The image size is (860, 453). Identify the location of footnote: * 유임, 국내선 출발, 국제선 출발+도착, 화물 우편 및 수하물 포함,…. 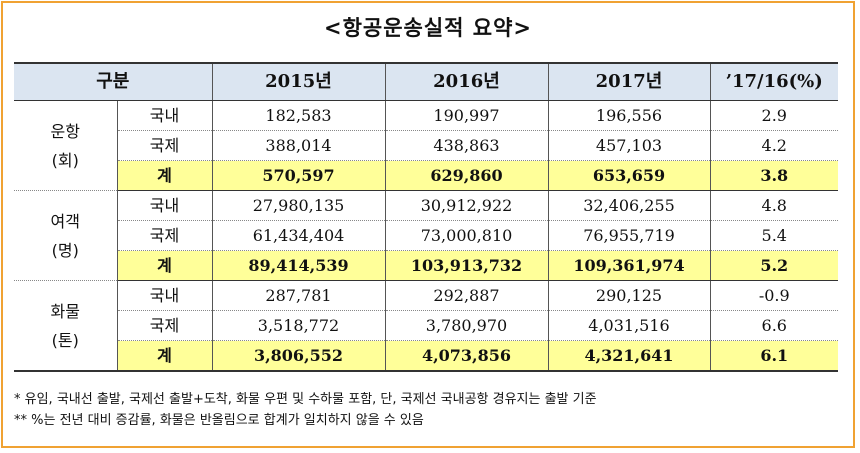
(305, 399).